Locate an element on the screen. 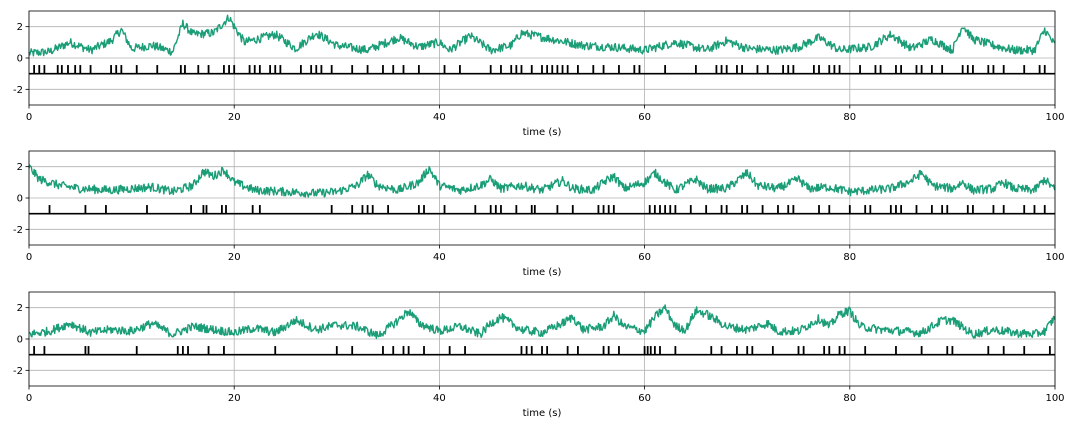 Image resolution: width=1072 pixels, height=424 pixels. panel-2-spike-train is located at coordinates (542, 210).